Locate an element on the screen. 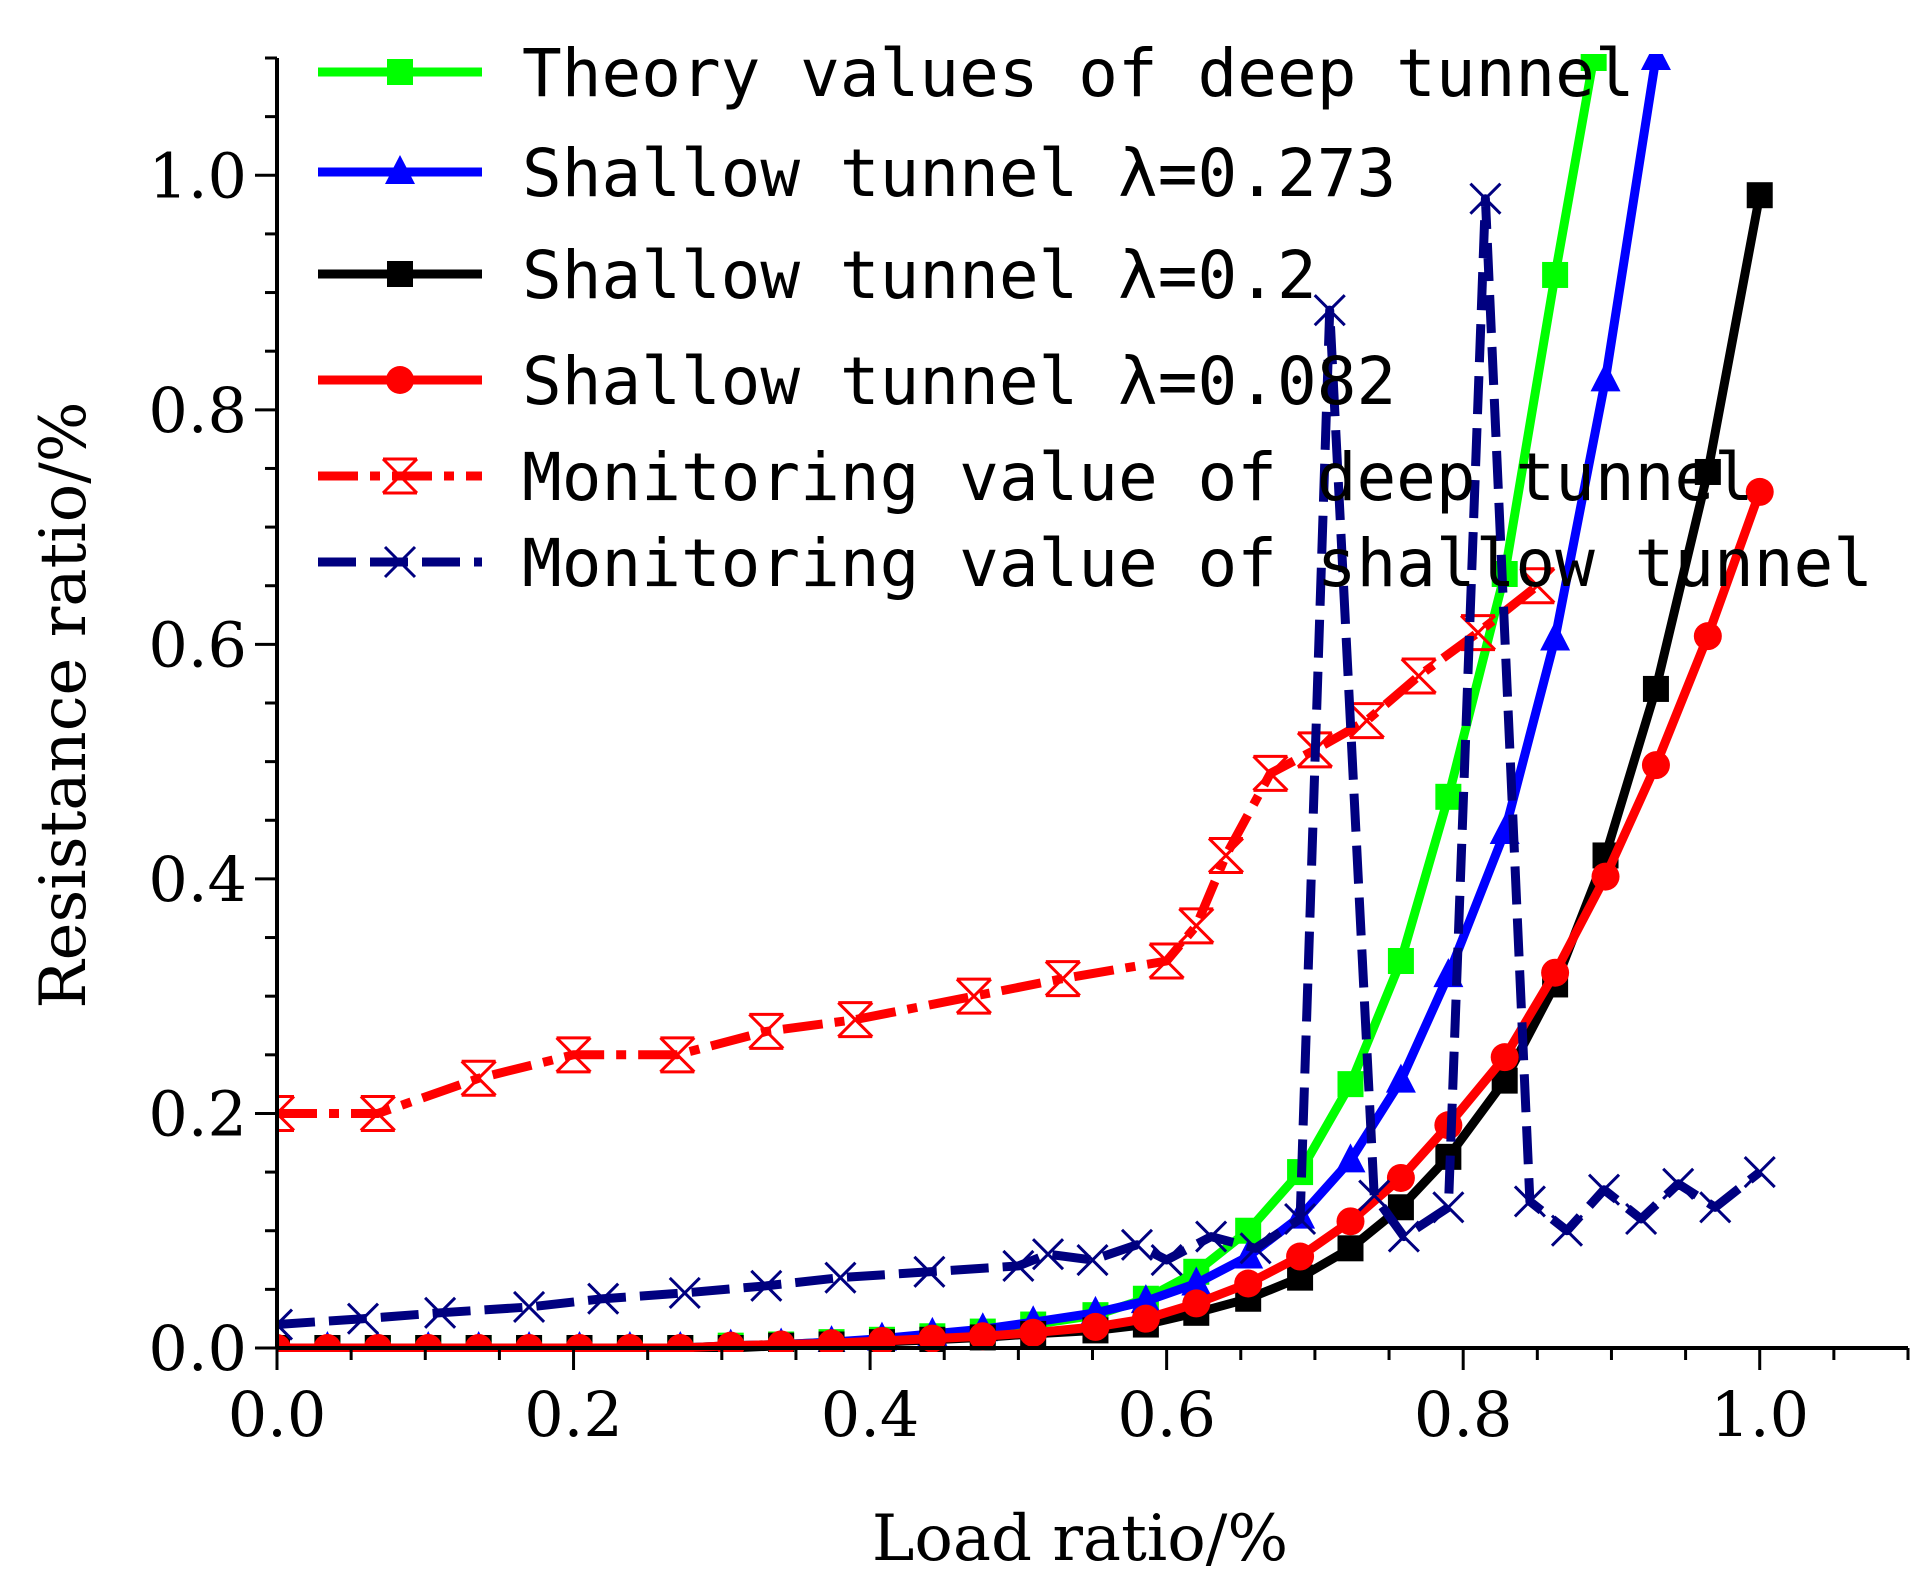 Image resolution: width=1928 pixels, height=1582 pixels. legend-label: Monitoring value of shallow tunnel is located at coordinates (1197, 563).